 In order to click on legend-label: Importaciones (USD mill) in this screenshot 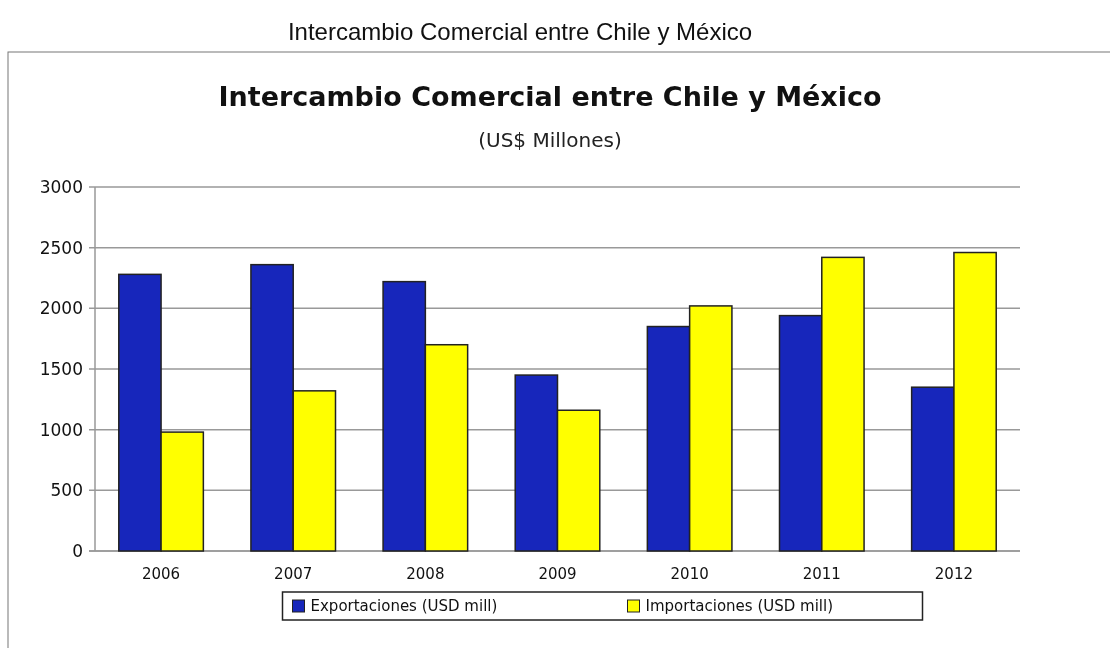, I will do `click(739, 606)`.